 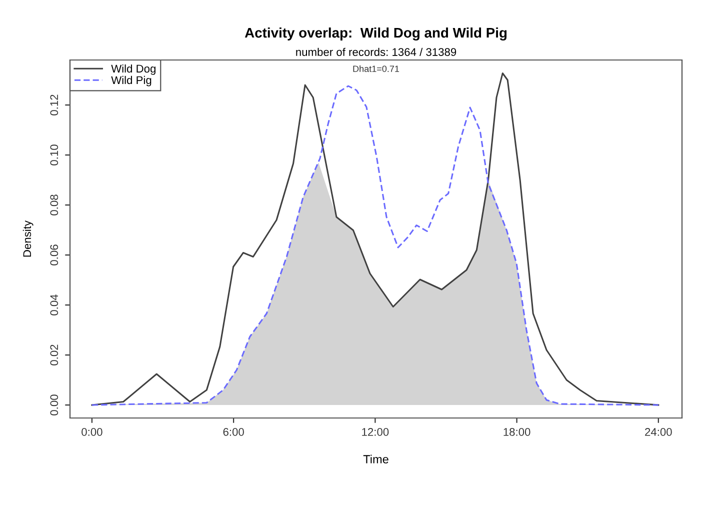 What do you see at coordinates (54, 405) in the screenshot?
I see `y-tick-label: 0.00` at bounding box center [54, 405].